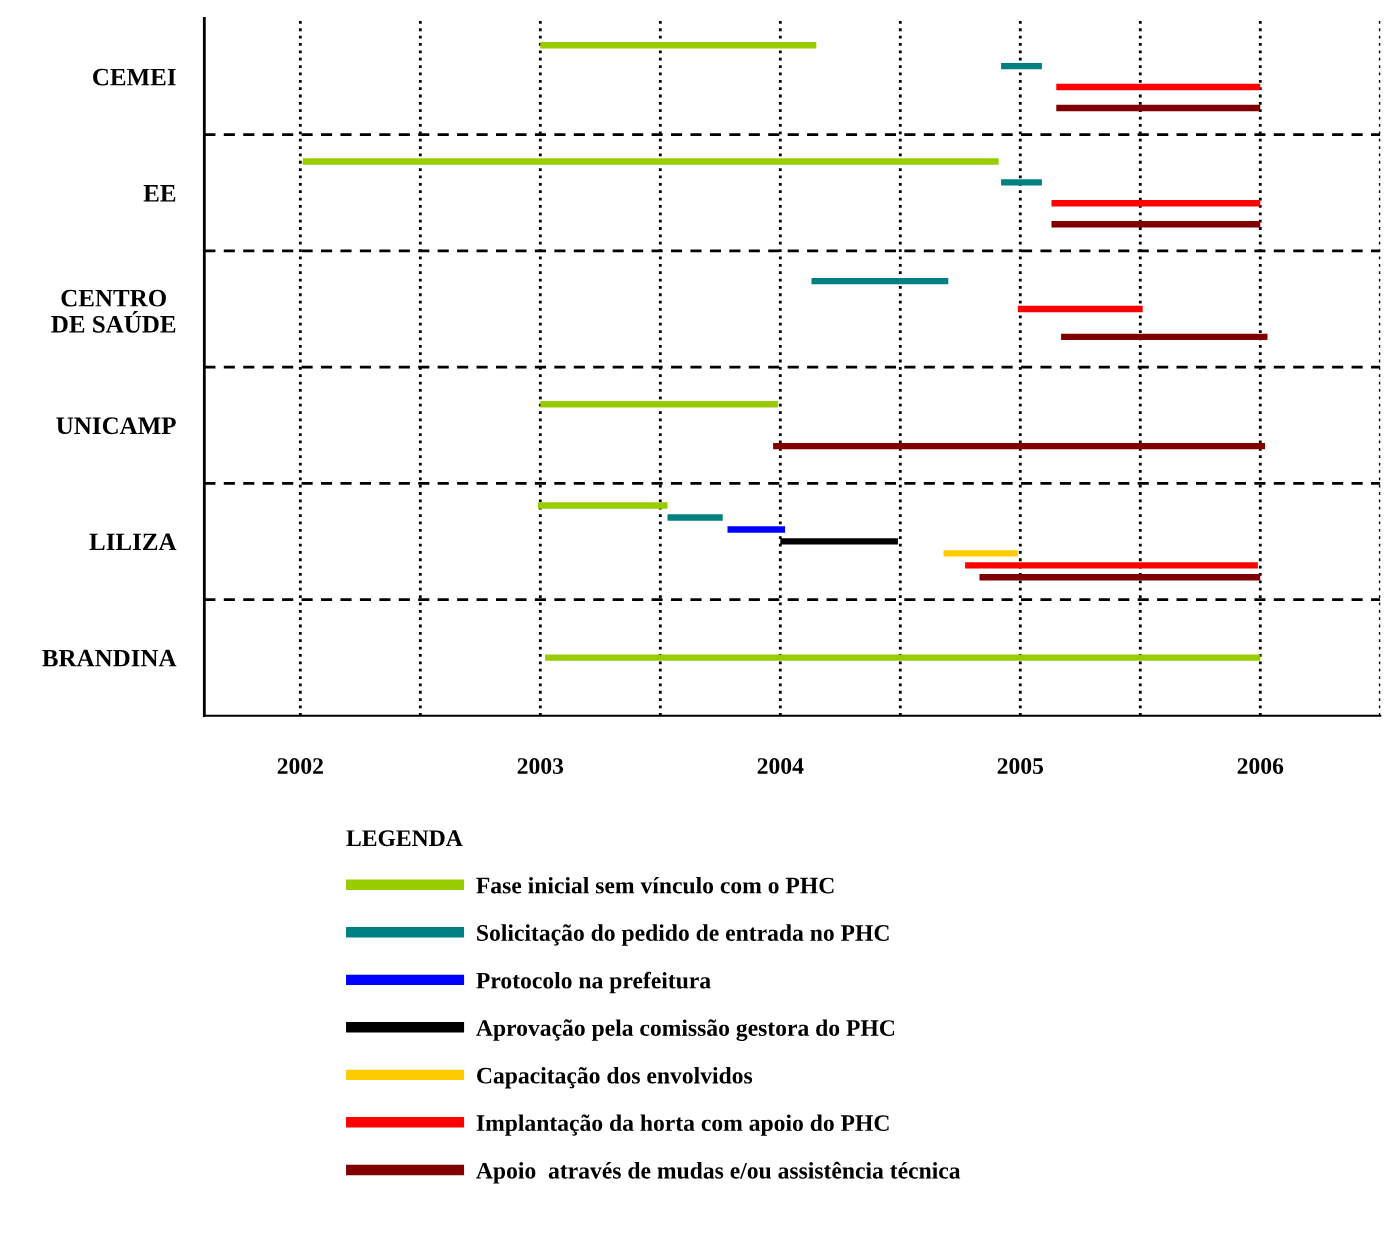 The width and height of the screenshot is (1390, 1234). I want to click on legend-title: LEGENDA, so click(404, 838).